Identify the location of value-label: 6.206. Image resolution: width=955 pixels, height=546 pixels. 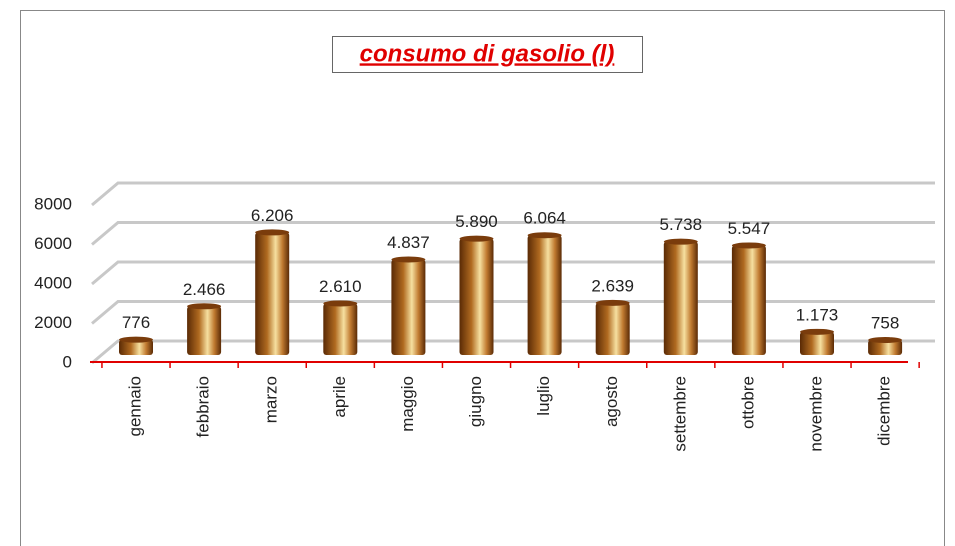
(272, 215).